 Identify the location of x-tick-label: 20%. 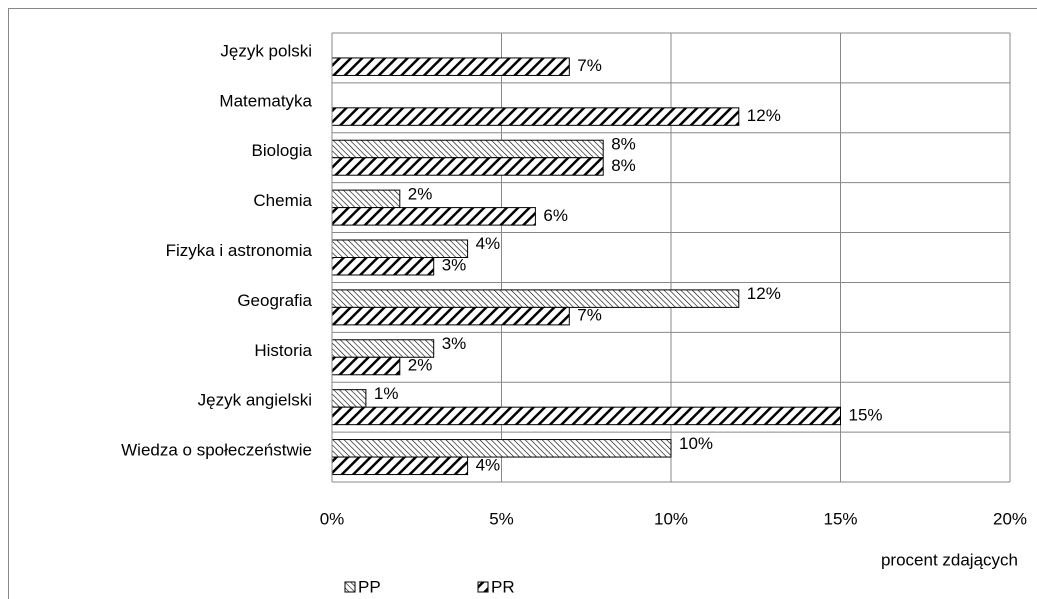
(1010, 518).